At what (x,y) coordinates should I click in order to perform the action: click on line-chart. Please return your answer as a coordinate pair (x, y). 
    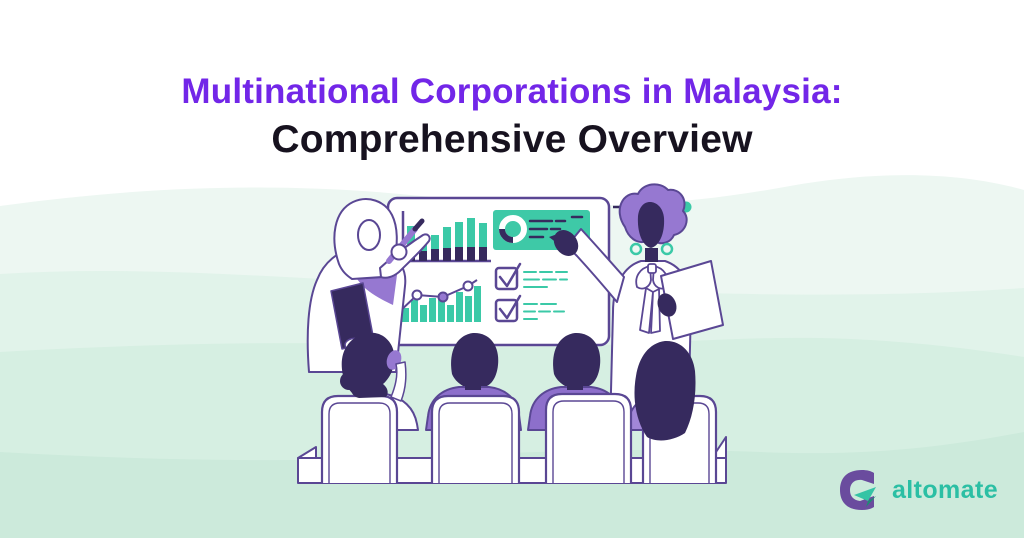
    Looking at the image, I should click on (439, 300).